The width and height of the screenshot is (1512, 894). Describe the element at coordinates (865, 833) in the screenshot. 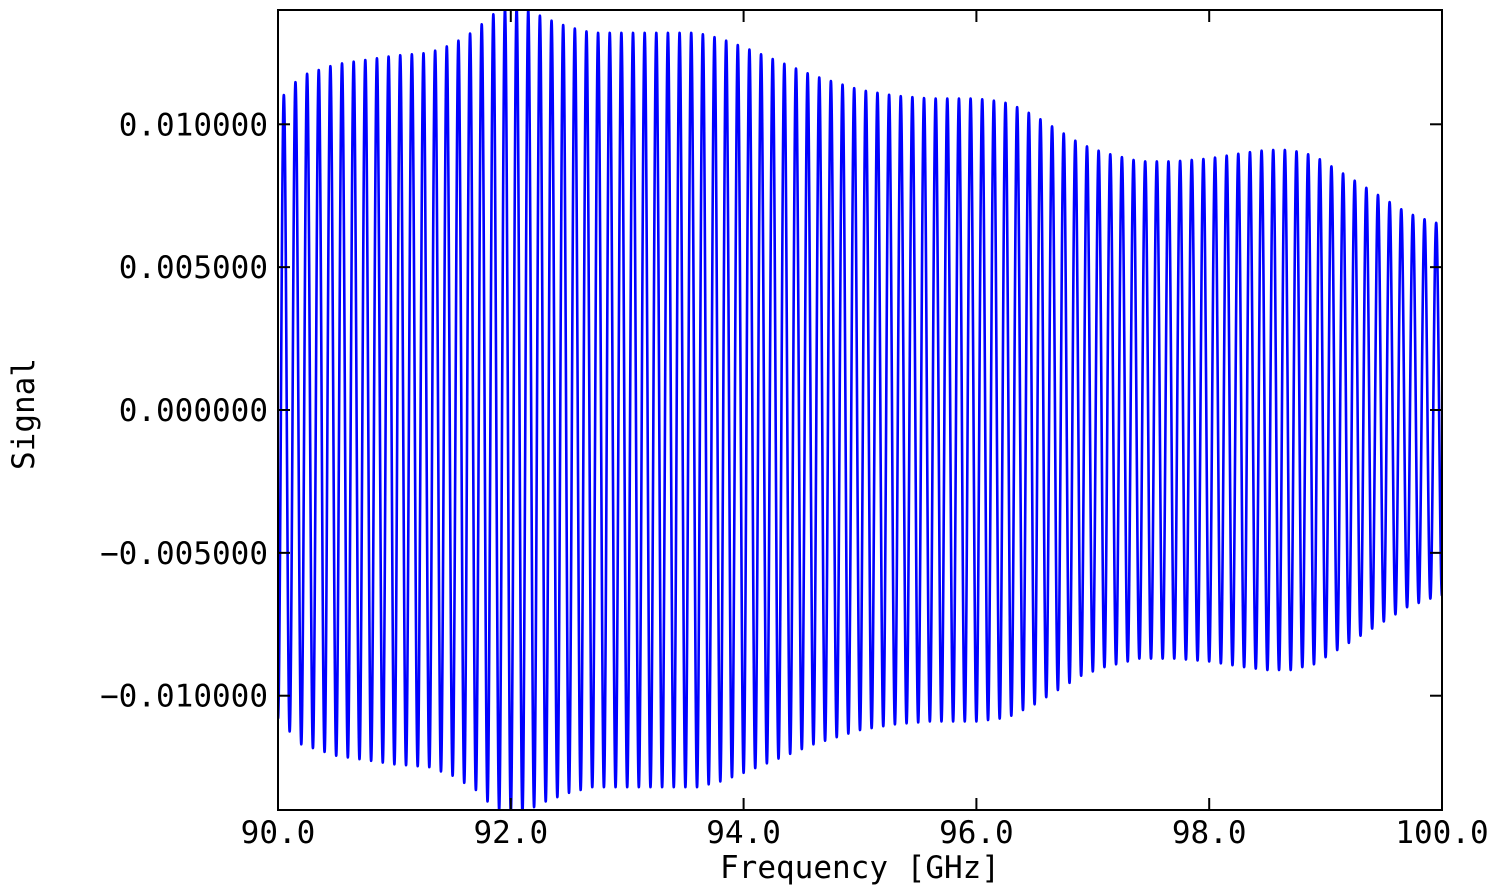

I see `x-tick-labels: 90.0 92.0 94.0 96.0 98.0 100.0` at that location.